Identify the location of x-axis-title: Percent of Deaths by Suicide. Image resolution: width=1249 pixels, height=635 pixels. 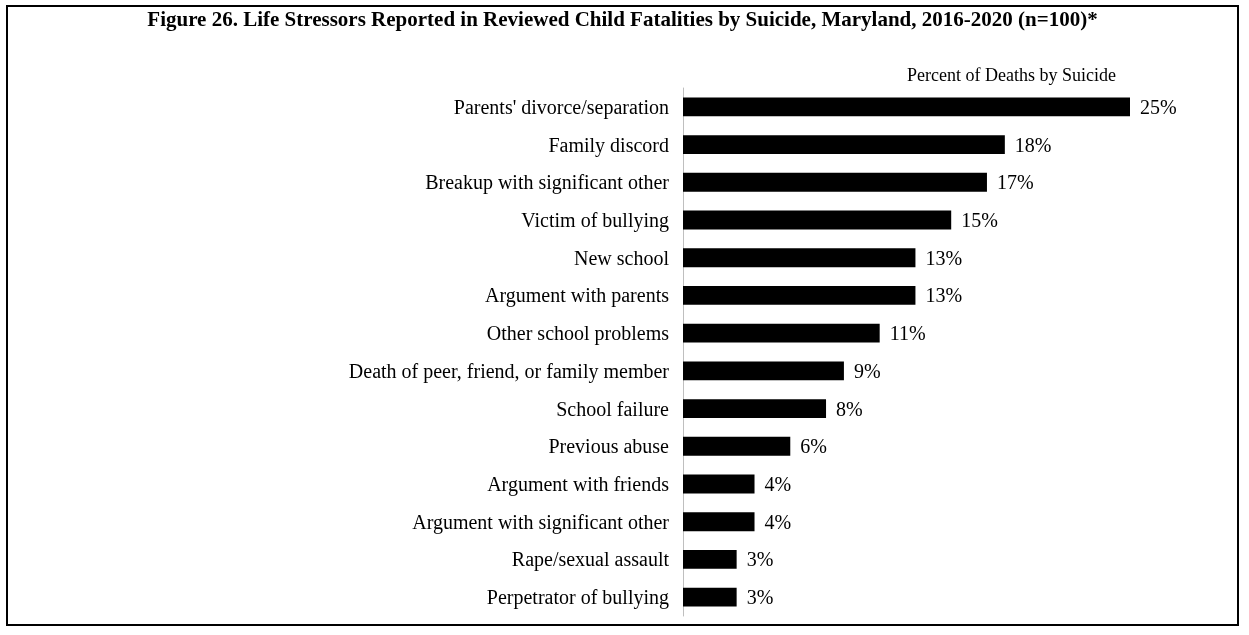
(1011, 75).